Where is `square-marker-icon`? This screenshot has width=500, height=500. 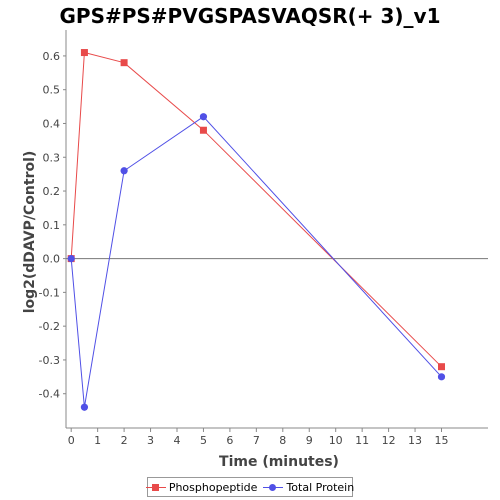 square-marker-icon is located at coordinates (155, 487).